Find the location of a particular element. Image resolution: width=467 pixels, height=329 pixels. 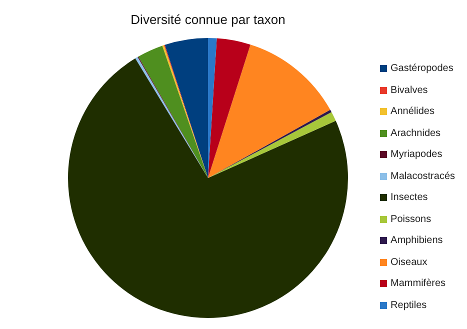

legend-label: Annélides is located at coordinates (412, 112).